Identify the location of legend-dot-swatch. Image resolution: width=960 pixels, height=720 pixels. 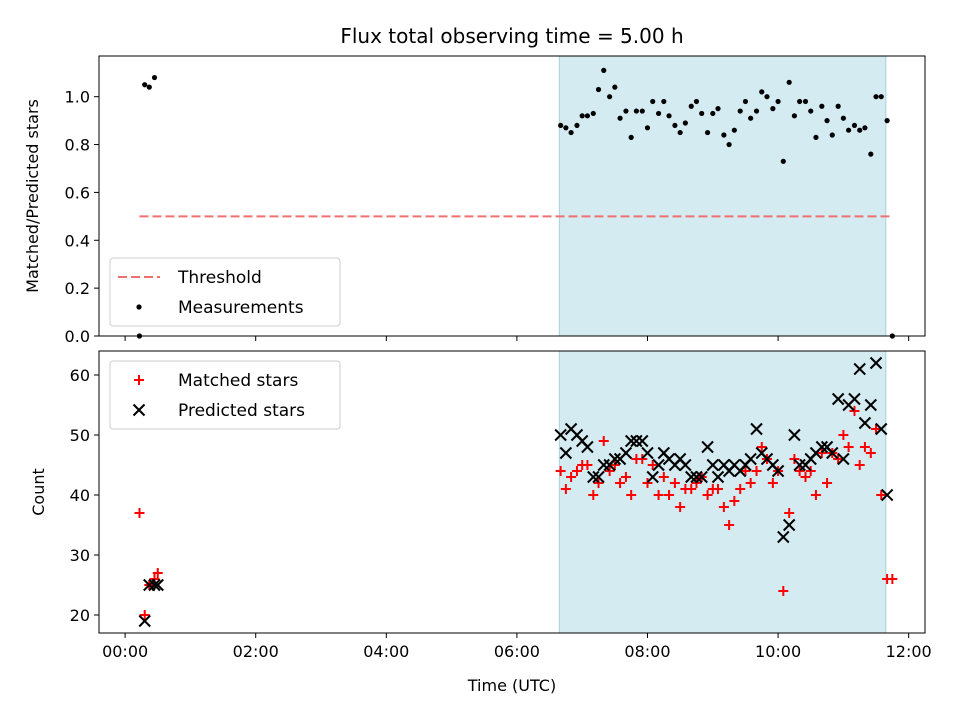
(139, 307).